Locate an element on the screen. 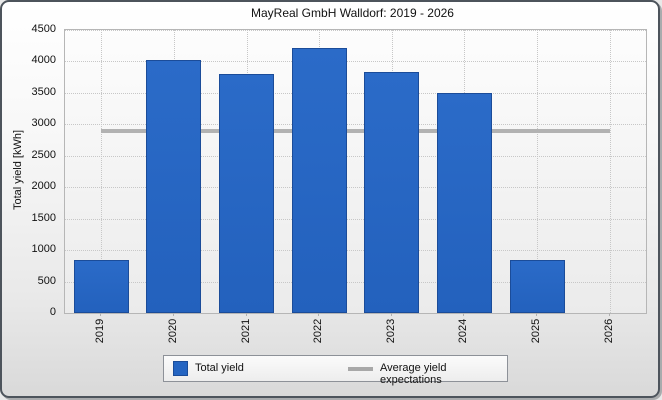 This screenshot has height=400, width=662. y-tick-label: 4500 is located at coordinates (43, 29).